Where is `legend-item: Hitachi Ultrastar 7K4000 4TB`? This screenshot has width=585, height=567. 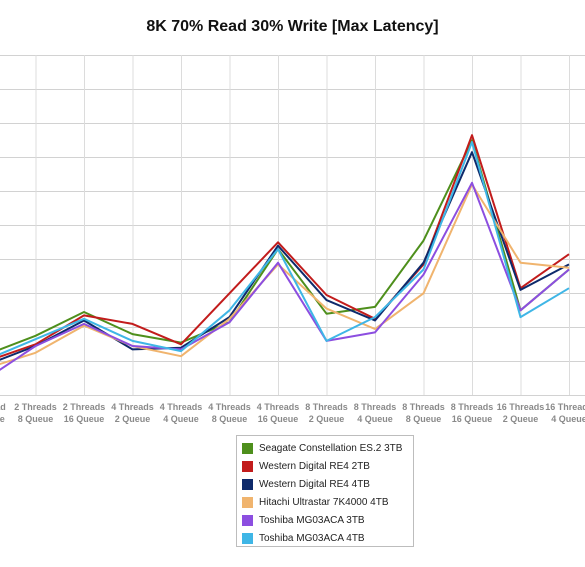
legend-item: Hitachi Ultrastar 7K4000 4TB is located at coordinates (327, 502).